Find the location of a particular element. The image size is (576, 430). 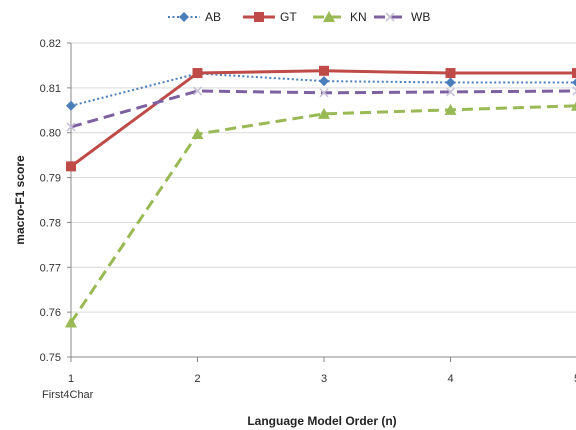

legend-label-kn: KN is located at coordinates (358, 17).